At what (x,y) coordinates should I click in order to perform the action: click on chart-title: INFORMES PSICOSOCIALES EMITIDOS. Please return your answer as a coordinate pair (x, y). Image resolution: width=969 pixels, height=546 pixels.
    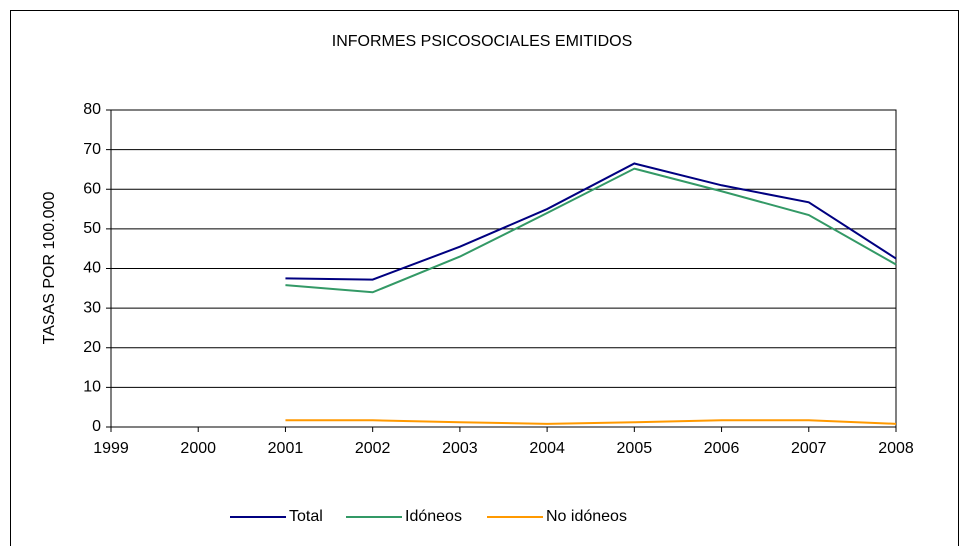
    Looking at the image, I should click on (482, 41).